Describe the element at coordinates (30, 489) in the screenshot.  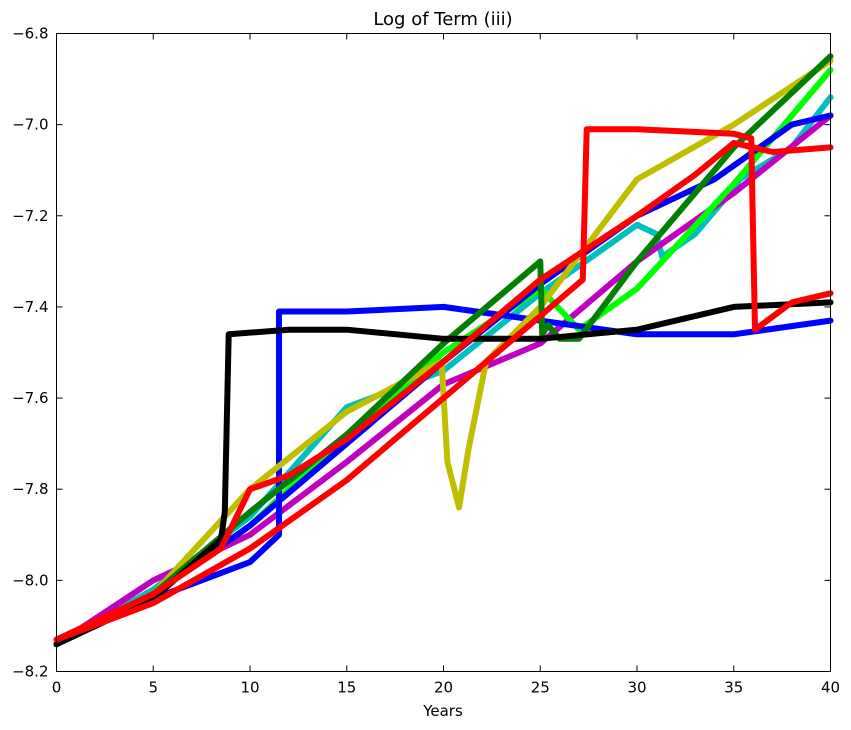
I see `y-tick-label: −7.8` at that location.